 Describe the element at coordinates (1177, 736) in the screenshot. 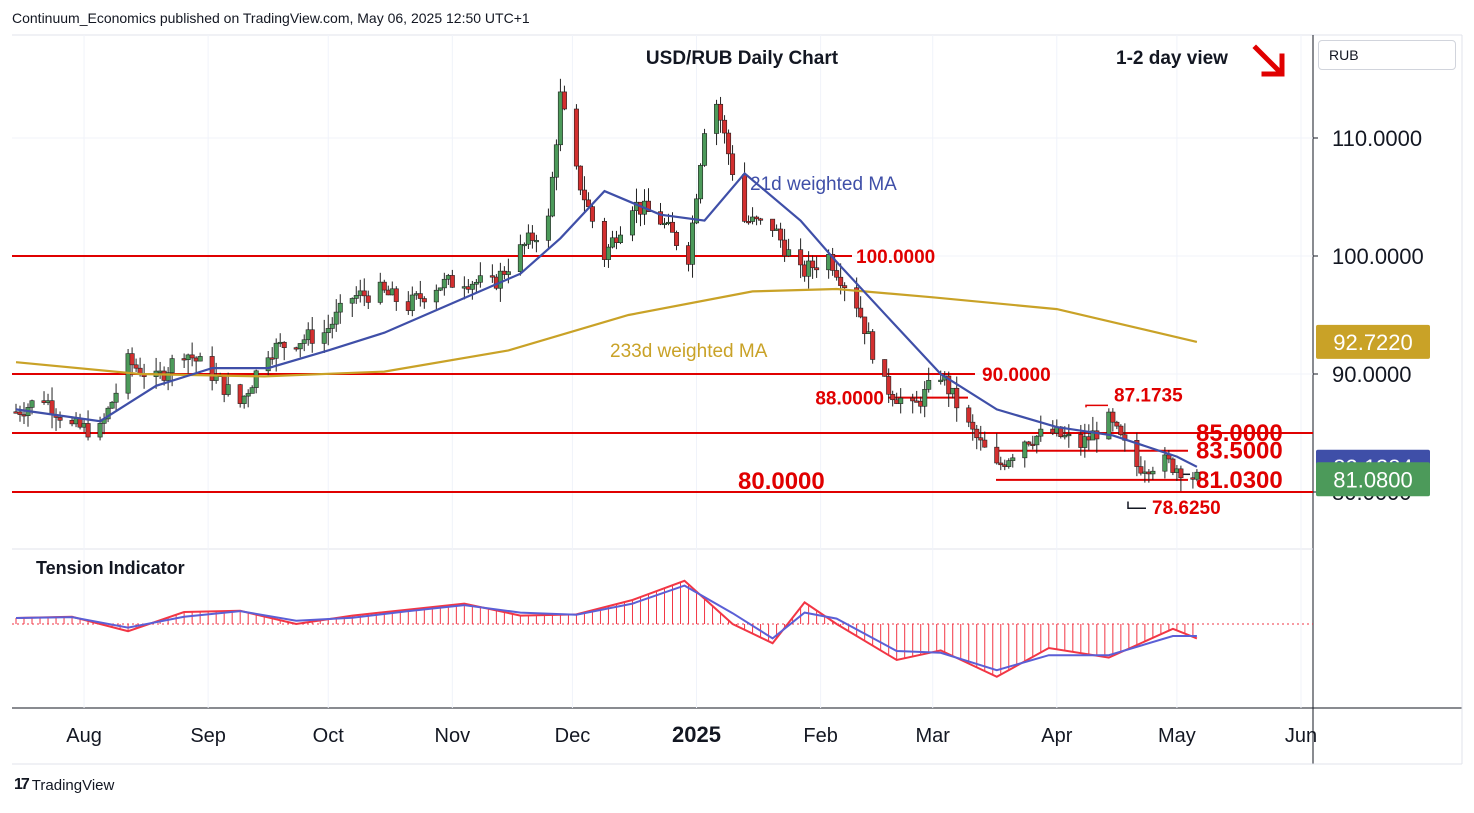

I see `x-tick-label: May` at that location.